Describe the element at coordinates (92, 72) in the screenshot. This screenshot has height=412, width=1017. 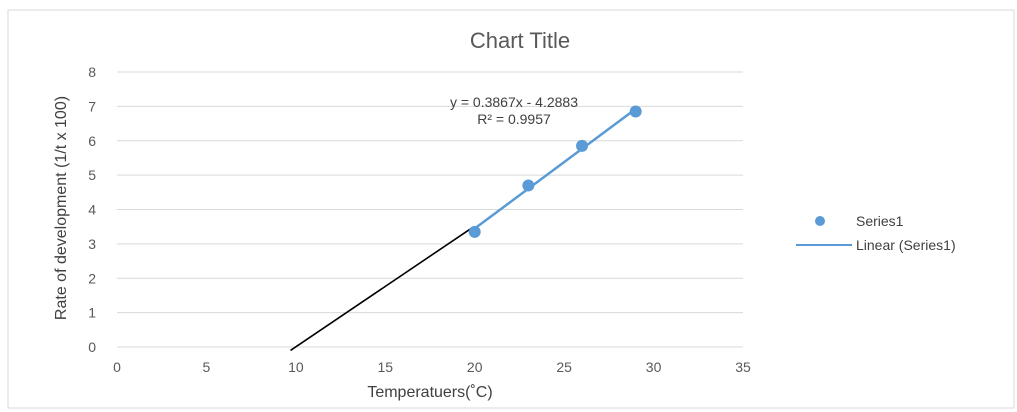
I see `y-tick-label: 8` at that location.